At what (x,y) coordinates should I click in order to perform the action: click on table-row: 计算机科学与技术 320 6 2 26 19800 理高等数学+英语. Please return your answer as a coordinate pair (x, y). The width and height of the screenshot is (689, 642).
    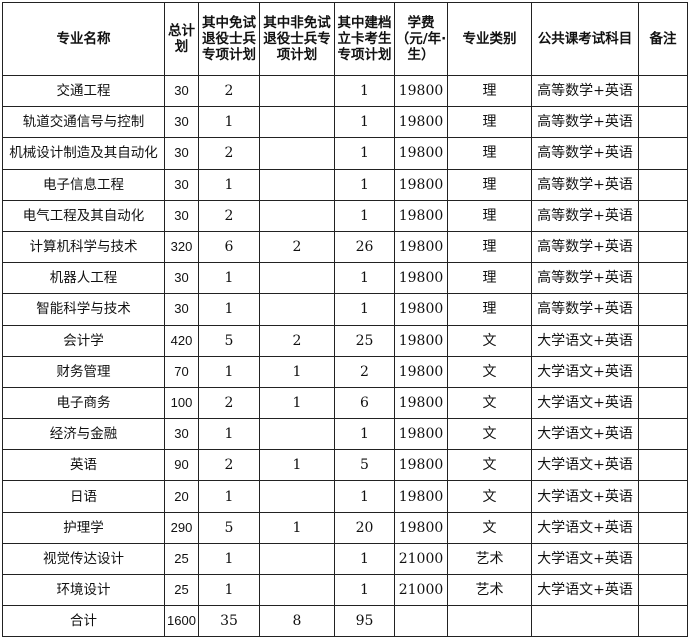
    Looking at the image, I should click on (345, 247).